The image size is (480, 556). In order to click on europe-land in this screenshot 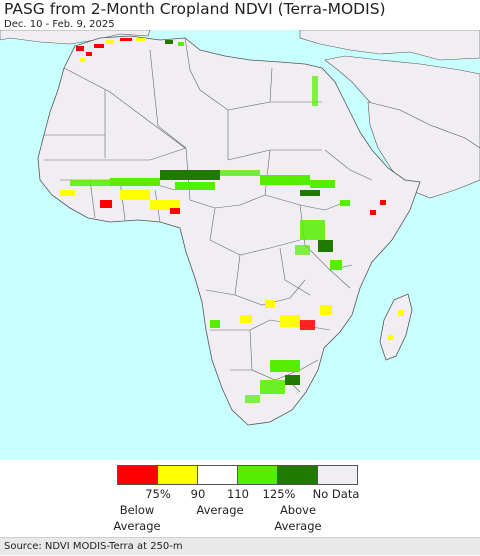, I will do `click(75, 37)`.